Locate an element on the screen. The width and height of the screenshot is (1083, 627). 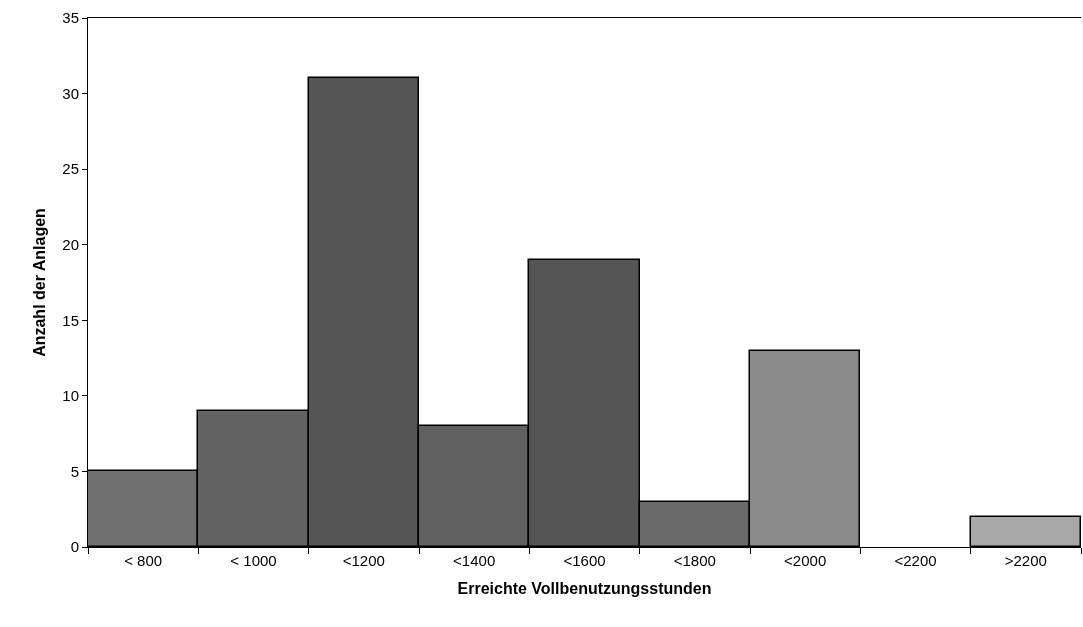
y-tick-label: 10 is located at coordinates (70, 396).